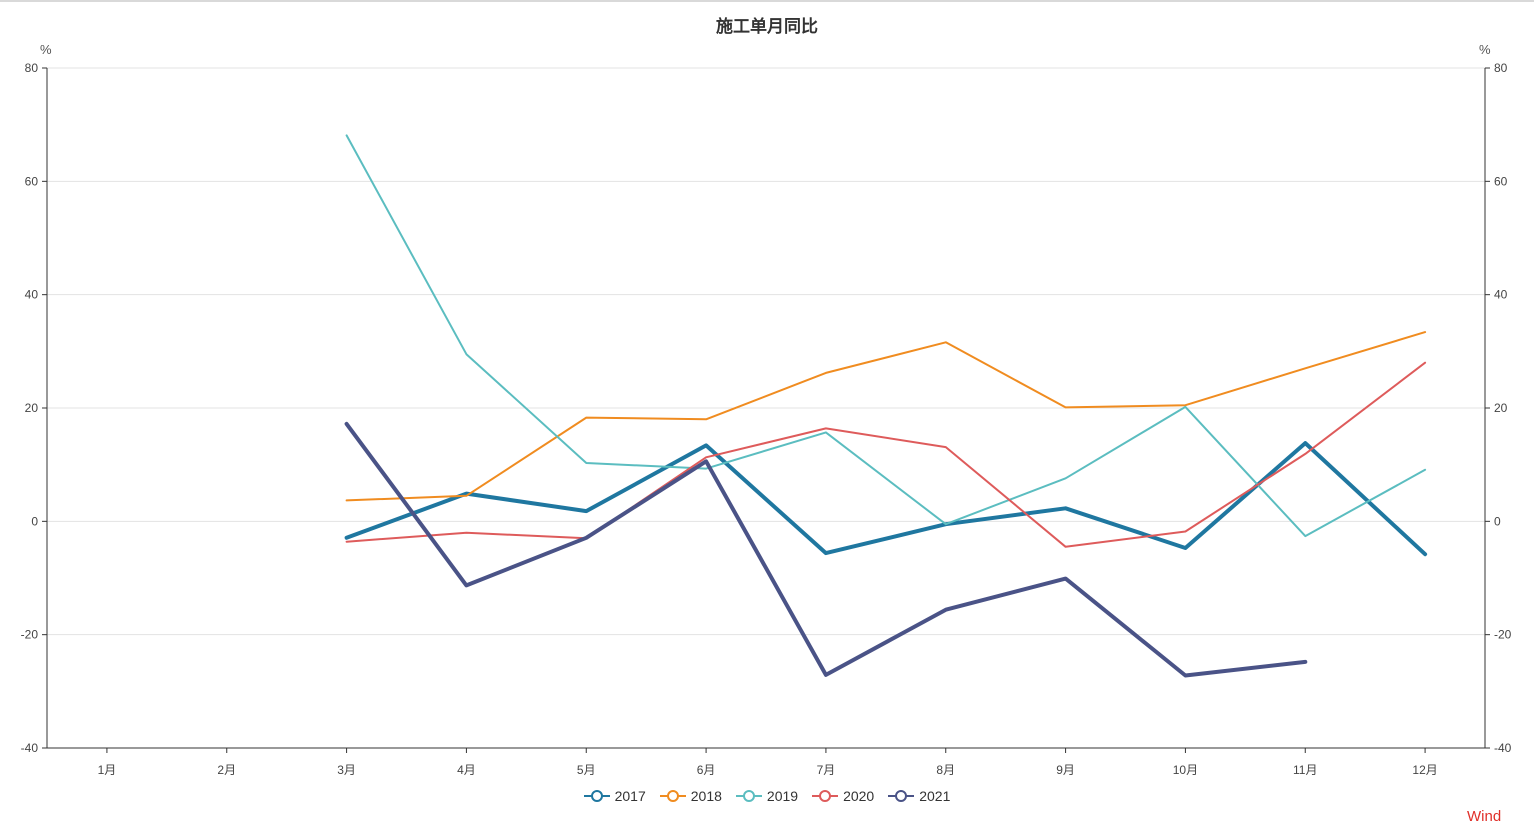  What do you see at coordinates (826, 770) in the screenshot?
I see `x-tick-label: 7月` at bounding box center [826, 770].